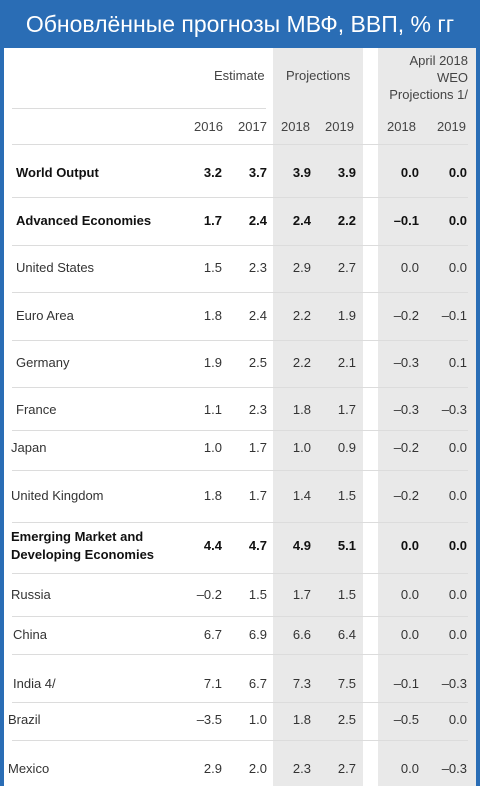  I want to click on header-divider-left, so click(139, 108).